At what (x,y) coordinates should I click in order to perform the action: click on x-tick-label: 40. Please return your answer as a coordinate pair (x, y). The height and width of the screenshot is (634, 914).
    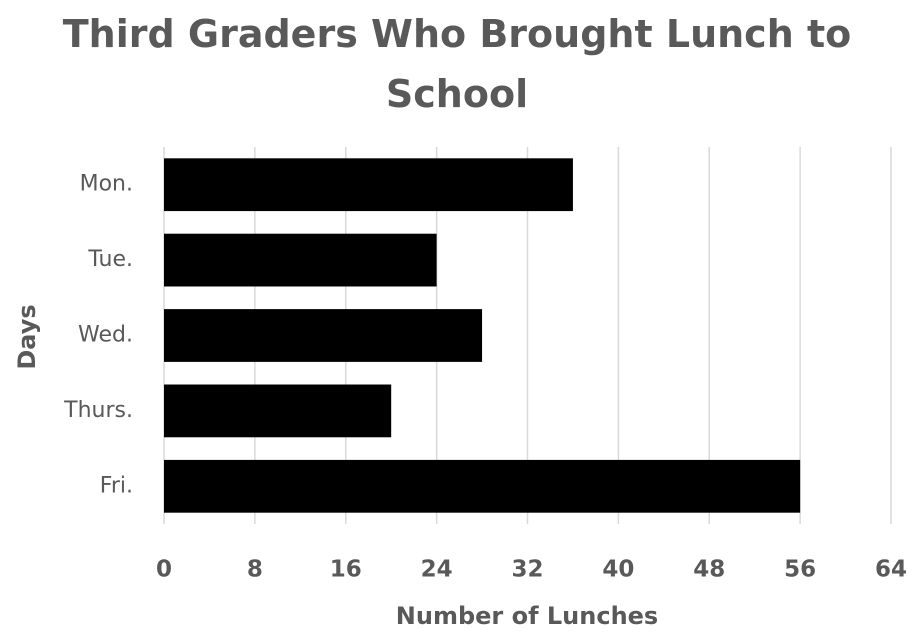
    Looking at the image, I should click on (618, 570).